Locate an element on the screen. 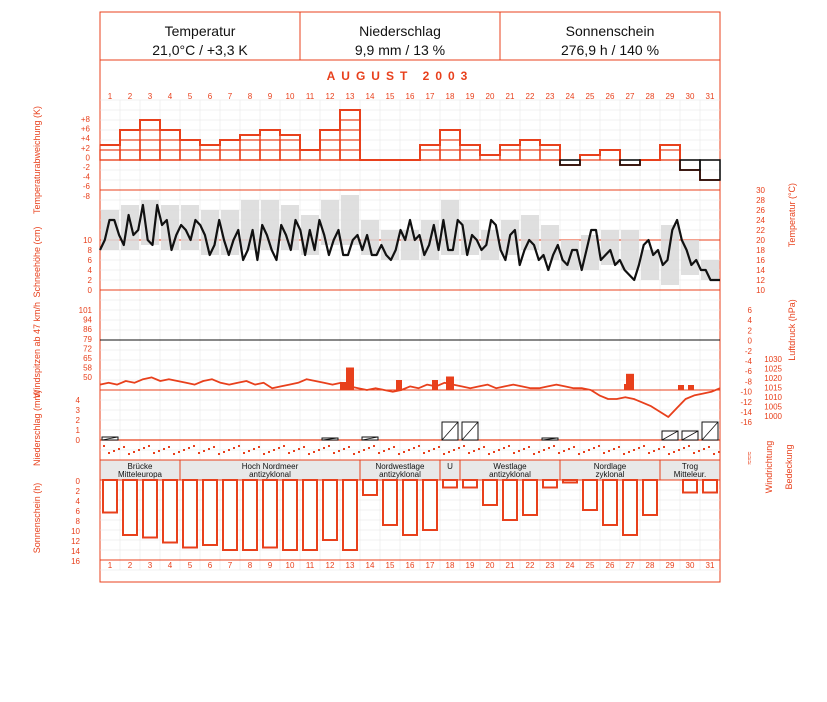 Image resolution: width=827 pixels, height=702 pixels. header-temperature: Temperatur 21,0°C / +3,3 K is located at coordinates (200, 36).